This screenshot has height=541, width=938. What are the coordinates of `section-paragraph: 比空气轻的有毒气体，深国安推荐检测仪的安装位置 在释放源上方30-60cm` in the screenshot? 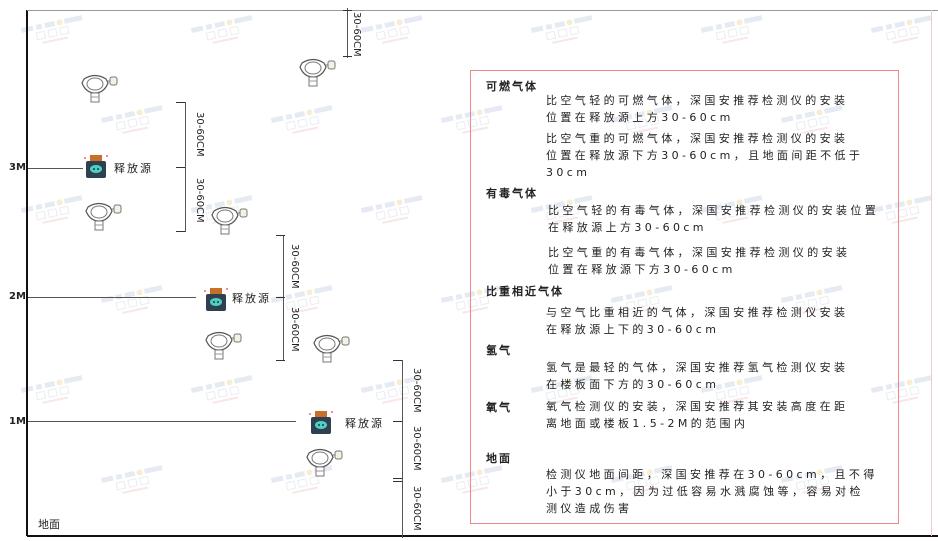 It's located at (714, 219).